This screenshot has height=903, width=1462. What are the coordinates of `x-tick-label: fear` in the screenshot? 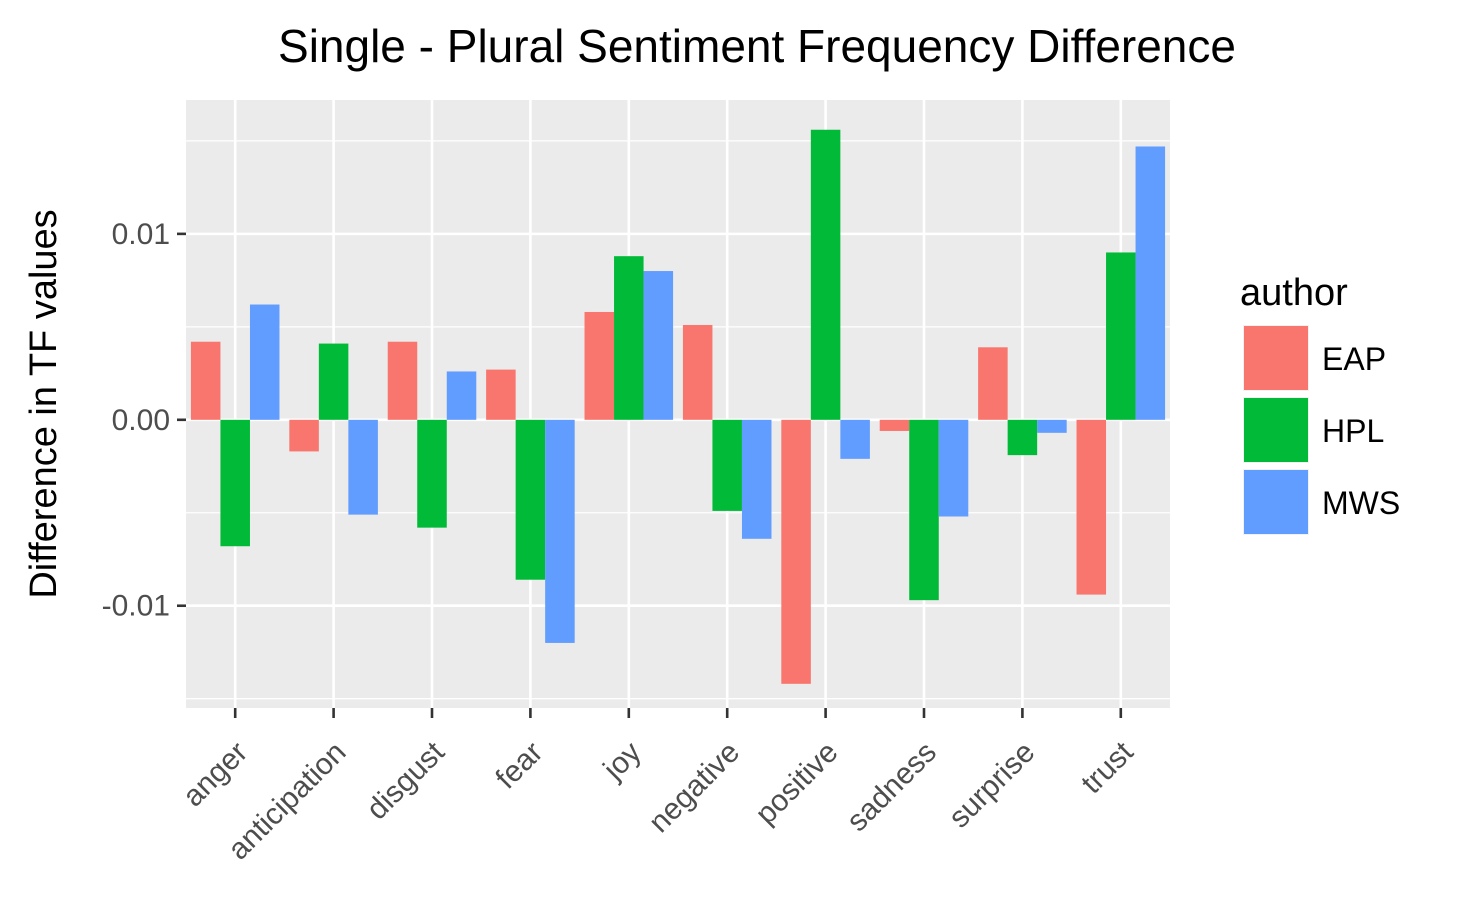 It's located at (519, 766).